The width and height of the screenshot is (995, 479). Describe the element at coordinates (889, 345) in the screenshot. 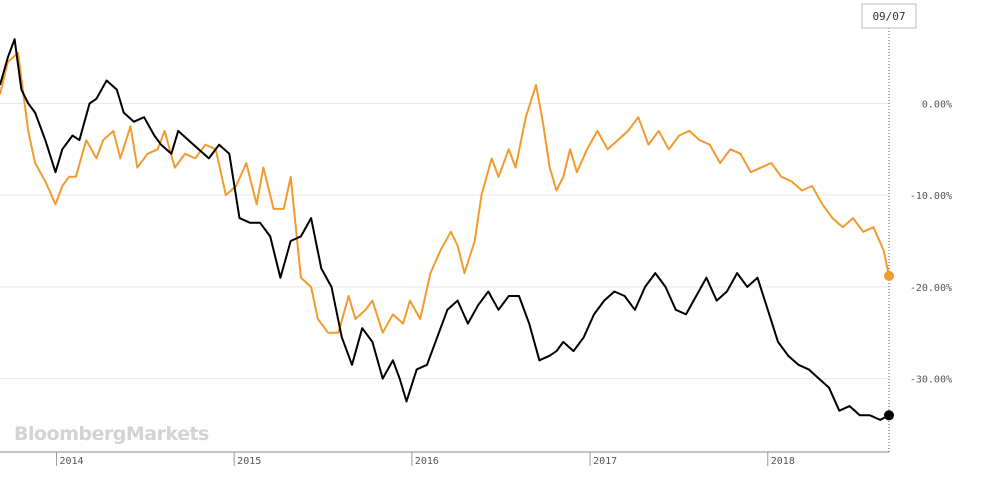

I see `endpoint-markers` at that location.